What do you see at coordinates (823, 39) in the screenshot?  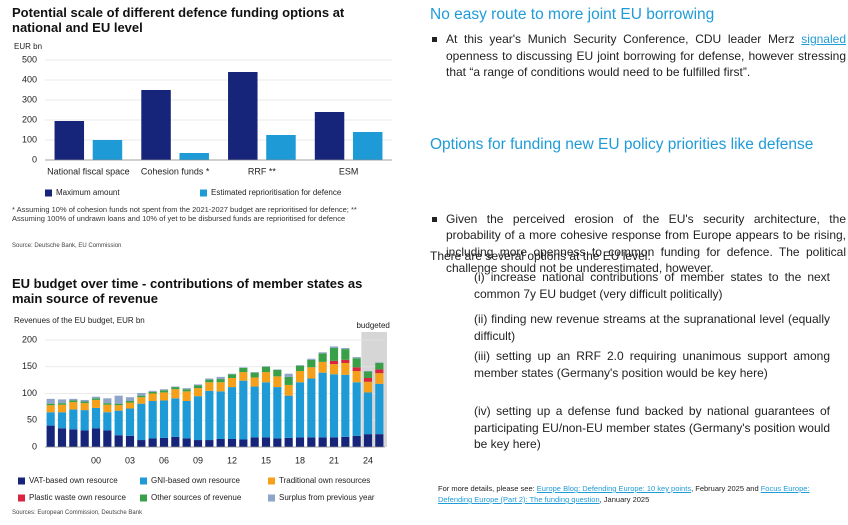 I see `link: signaled` at bounding box center [823, 39].